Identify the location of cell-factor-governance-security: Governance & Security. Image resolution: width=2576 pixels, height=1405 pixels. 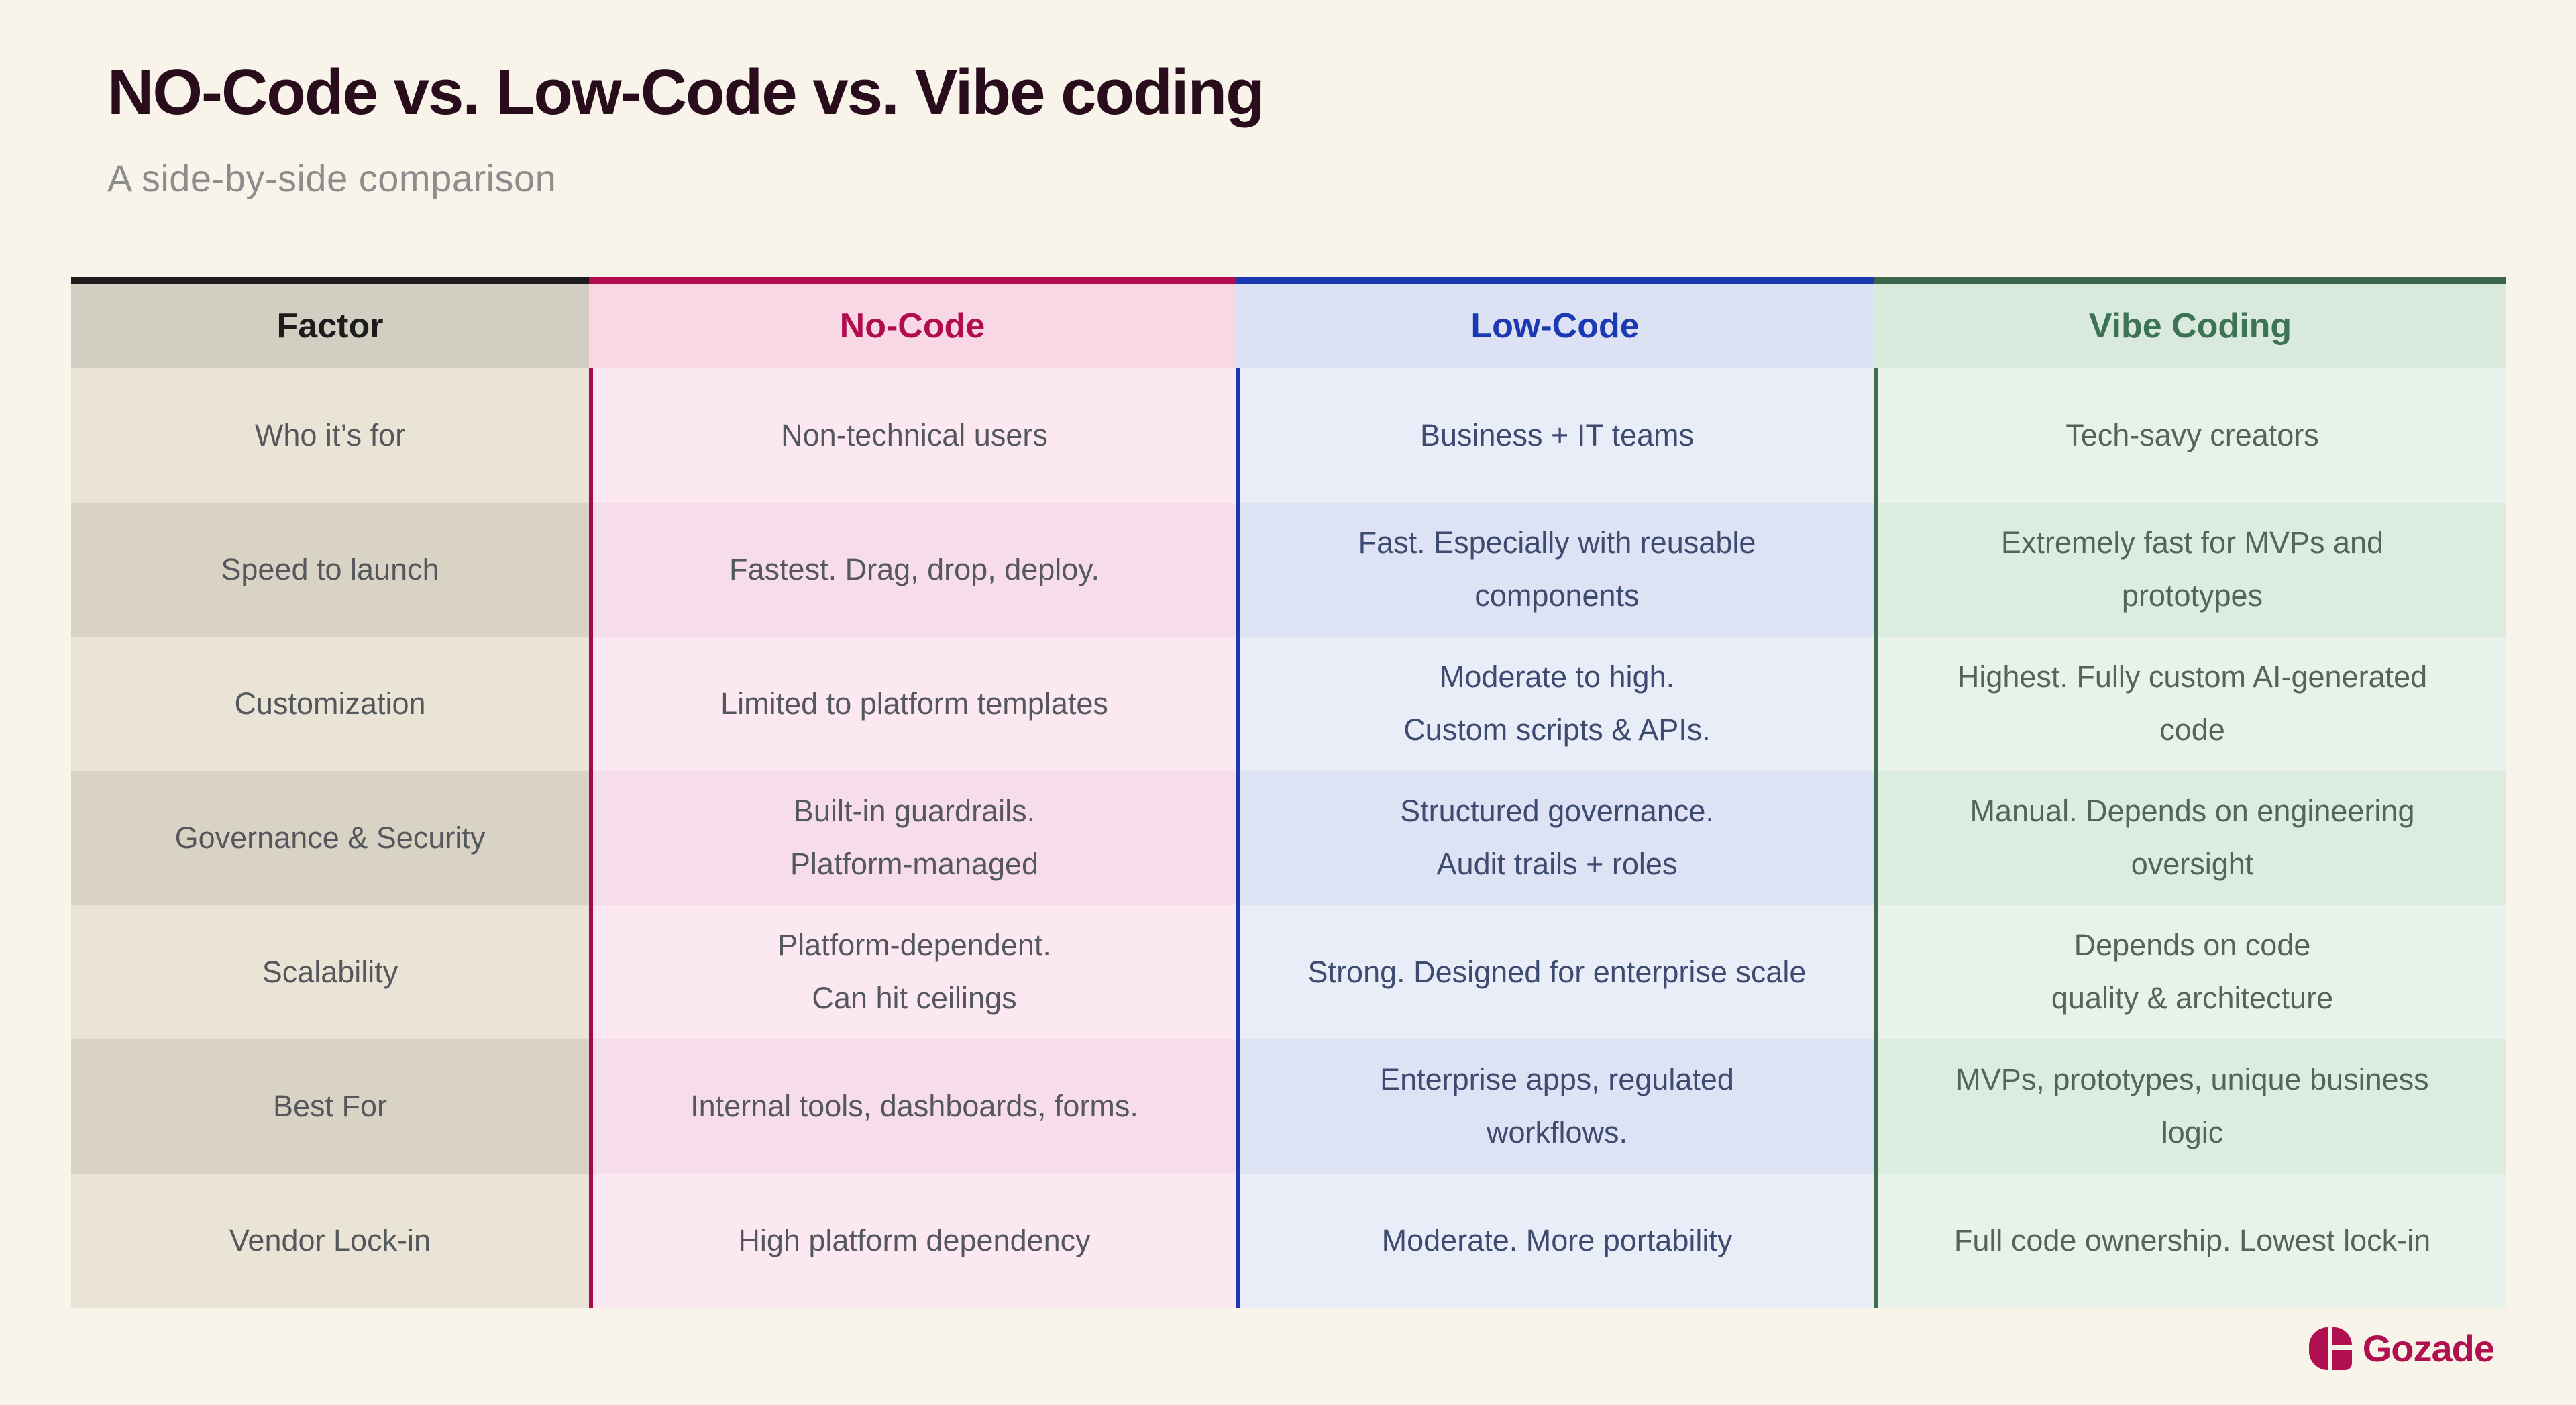
(330, 838).